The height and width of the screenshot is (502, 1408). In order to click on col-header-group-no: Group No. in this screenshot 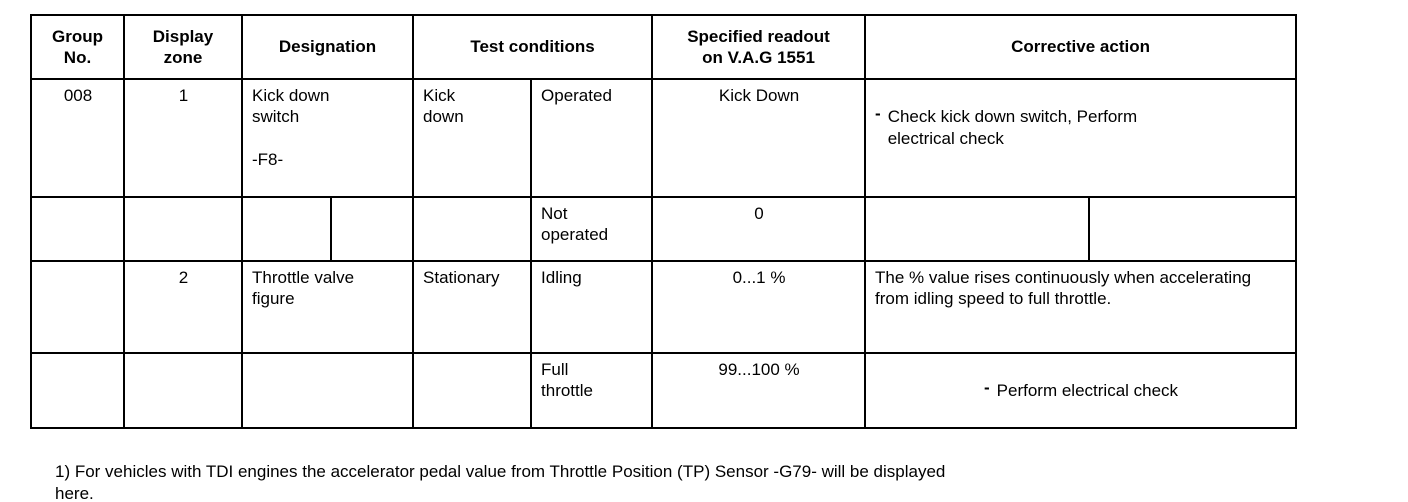, I will do `click(77, 47)`.